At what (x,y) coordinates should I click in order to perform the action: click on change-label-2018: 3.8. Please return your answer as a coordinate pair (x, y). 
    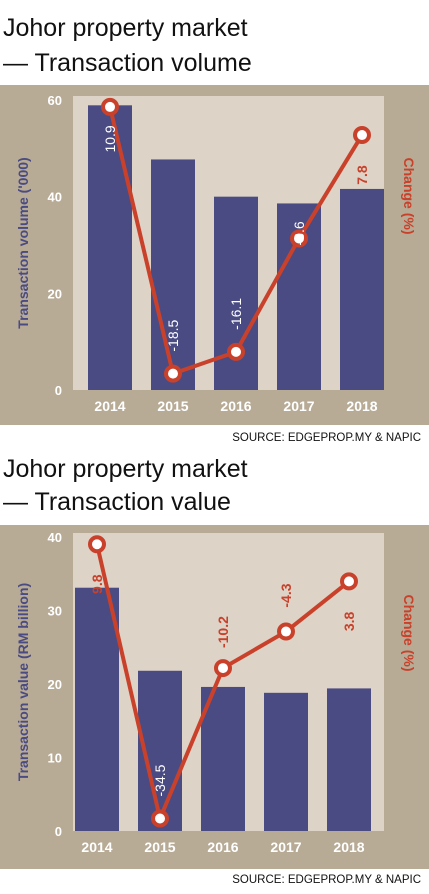
    Looking at the image, I should click on (349, 621).